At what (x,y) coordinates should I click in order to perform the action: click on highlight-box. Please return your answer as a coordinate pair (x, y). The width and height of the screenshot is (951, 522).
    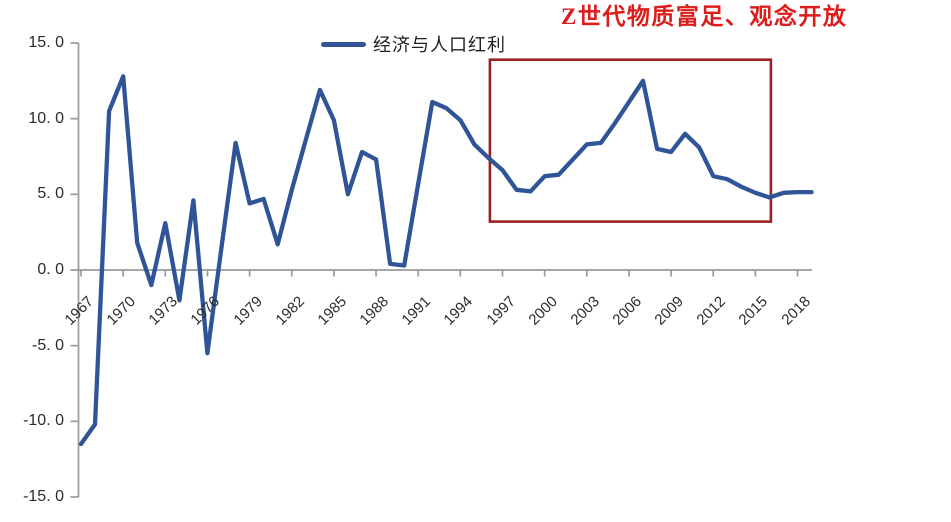
    Looking at the image, I should click on (630, 140).